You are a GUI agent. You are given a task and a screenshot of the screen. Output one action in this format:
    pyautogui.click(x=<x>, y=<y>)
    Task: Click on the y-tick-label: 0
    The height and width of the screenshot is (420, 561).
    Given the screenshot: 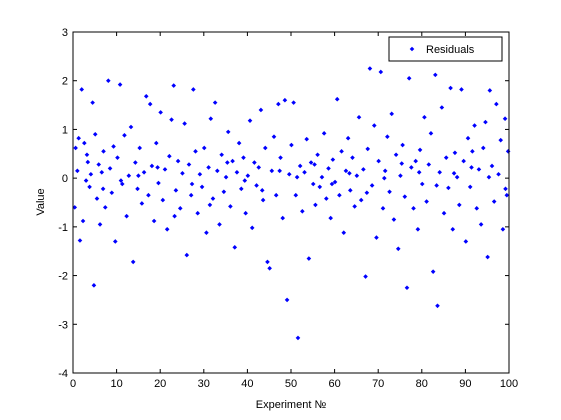 What is the action you would take?
    pyautogui.click(x=65, y=179)
    